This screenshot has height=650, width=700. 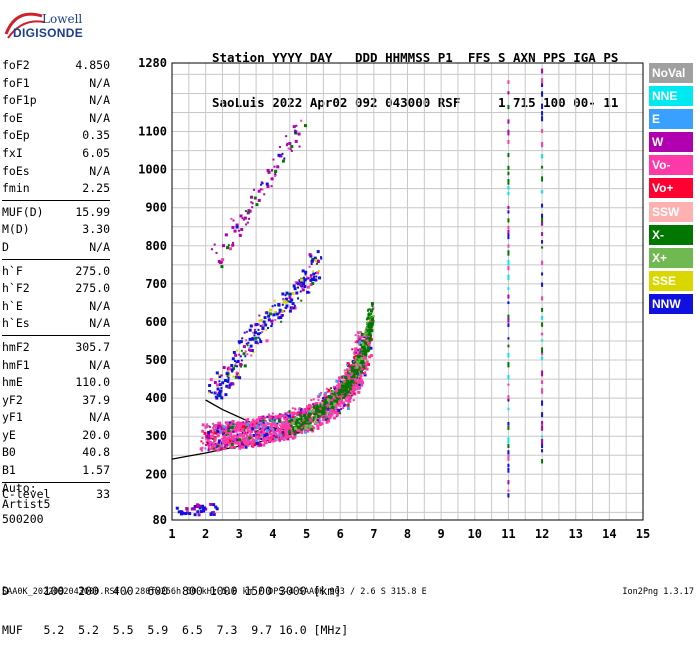 What do you see at coordinates (56, 189) in the screenshot?
I see `param-row: fmin 2.25` at bounding box center [56, 189].